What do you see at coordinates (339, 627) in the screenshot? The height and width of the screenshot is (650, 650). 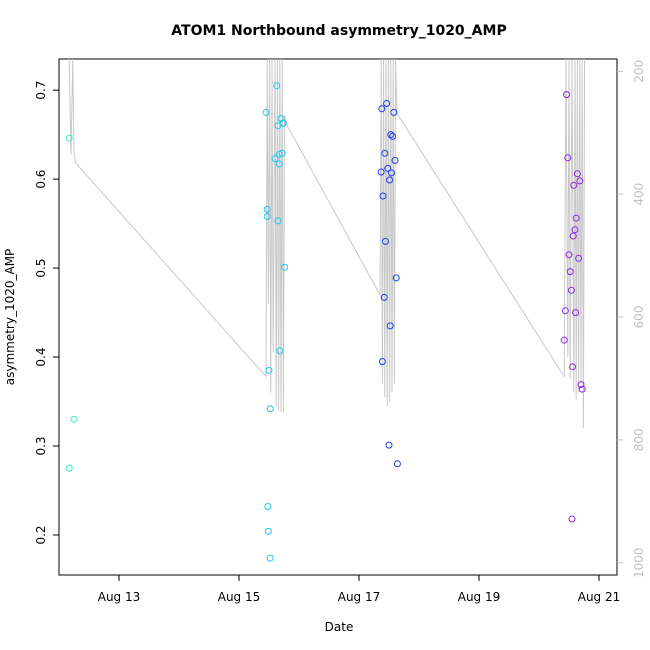 I see `x-axis-label: Date` at bounding box center [339, 627].